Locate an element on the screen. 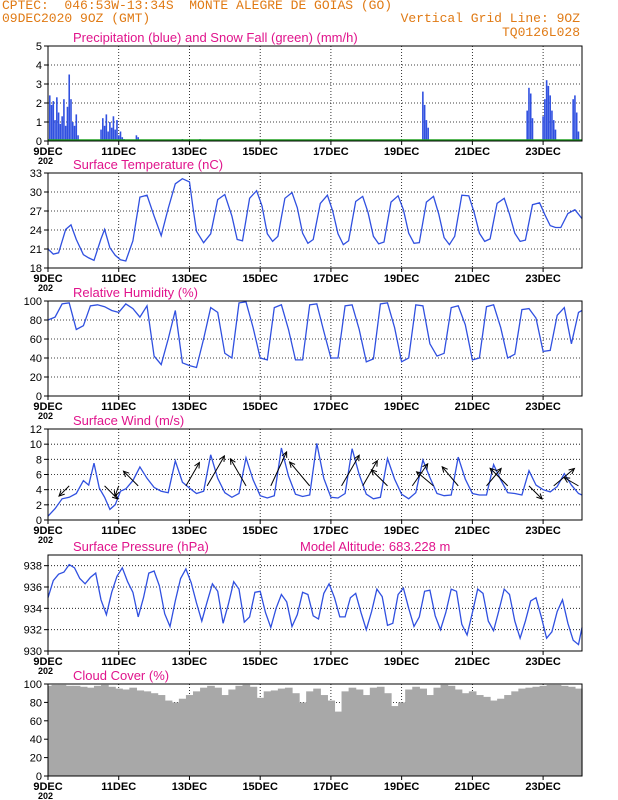 Image resolution: width=618 pixels, height=800 pixels. y-tick-label: 8 is located at coordinates (39, 460).